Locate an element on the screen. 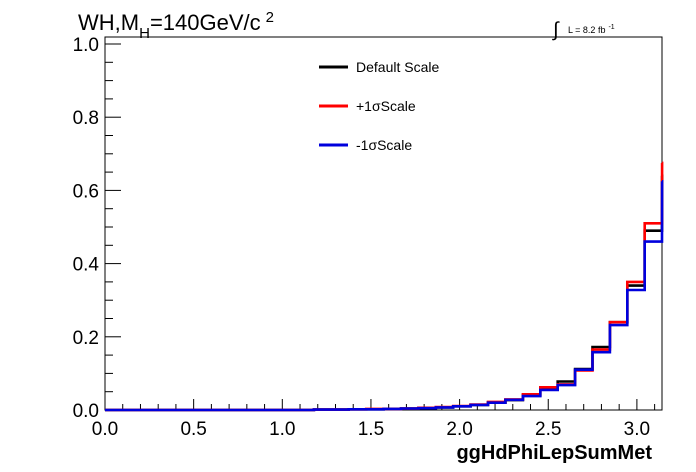 The image size is (696, 472). x-axis-label: ggHdPhiLepSumMet is located at coordinates (554, 453).